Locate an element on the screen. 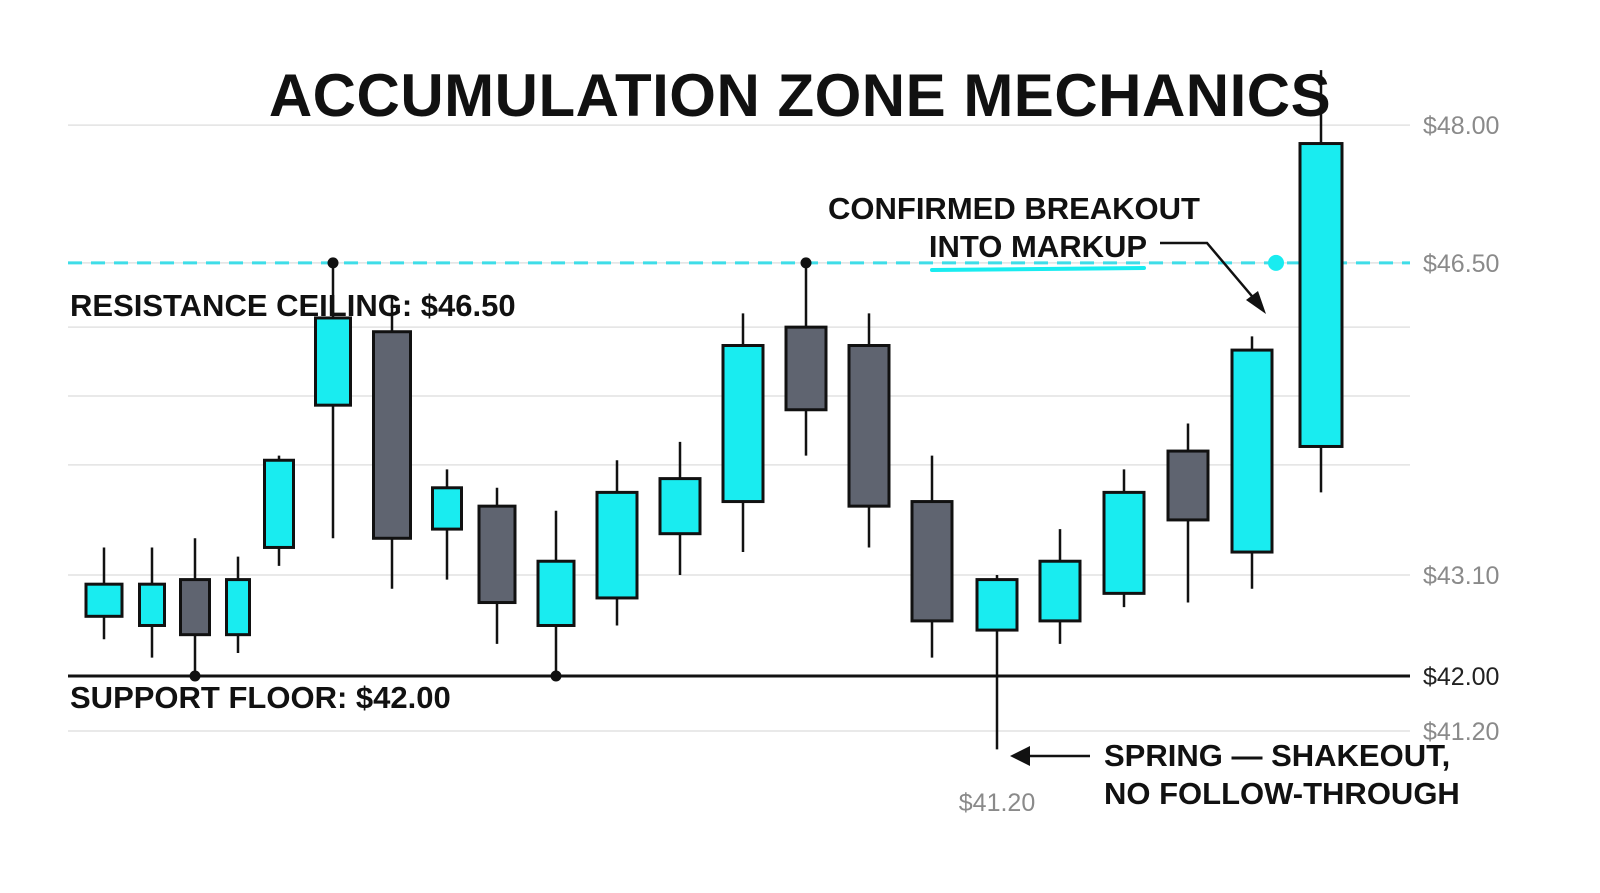  y-tick-label: $42.00 is located at coordinates (1461, 677).